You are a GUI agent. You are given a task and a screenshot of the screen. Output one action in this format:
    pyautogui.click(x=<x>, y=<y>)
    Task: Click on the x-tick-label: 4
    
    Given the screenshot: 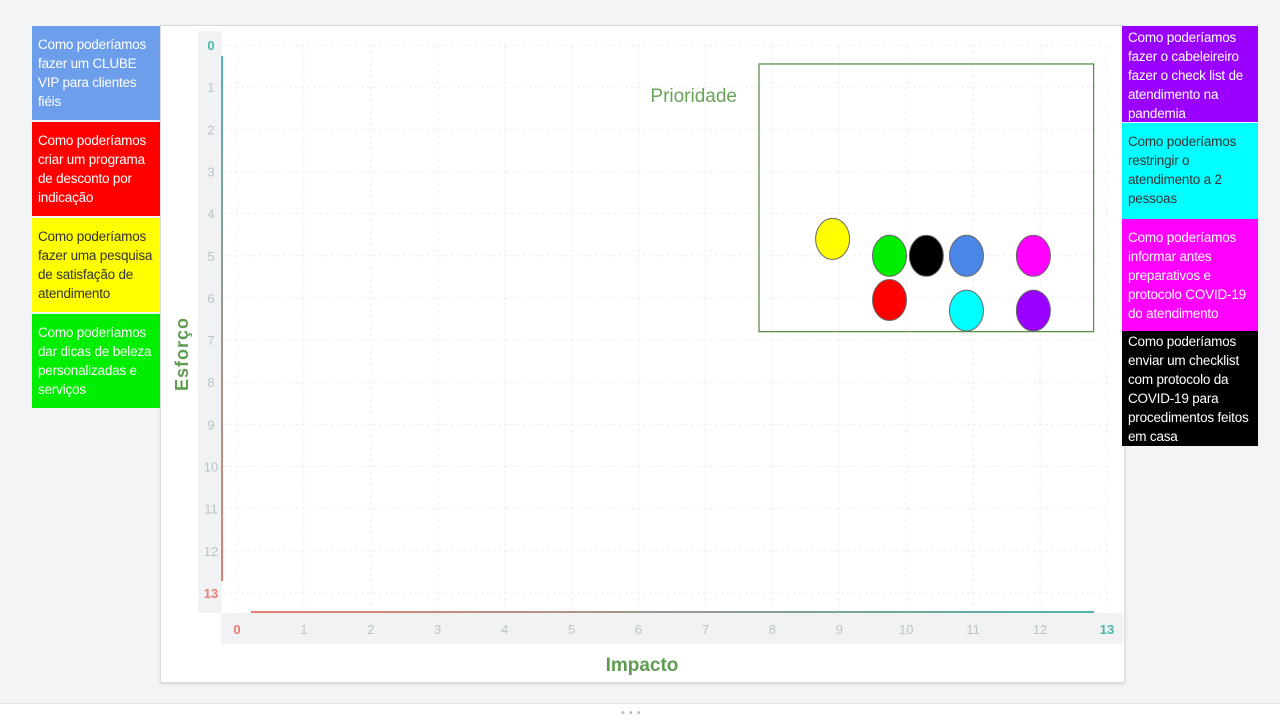 What is the action you would take?
    pyautogui.click(x=504, y=629)
    